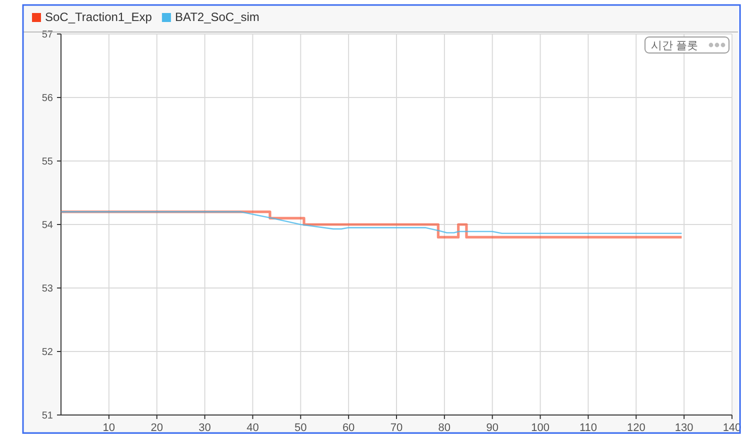 Image resolution: width=741 pixels, height=434 pixels. I want to click on x-tick-label: 130, so click(684, 428).